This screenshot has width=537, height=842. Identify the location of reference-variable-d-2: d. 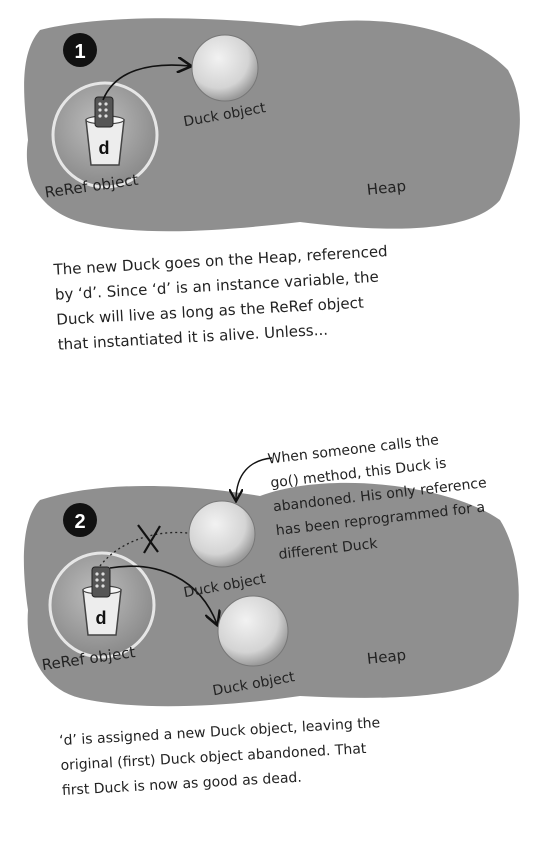
(101, 618).